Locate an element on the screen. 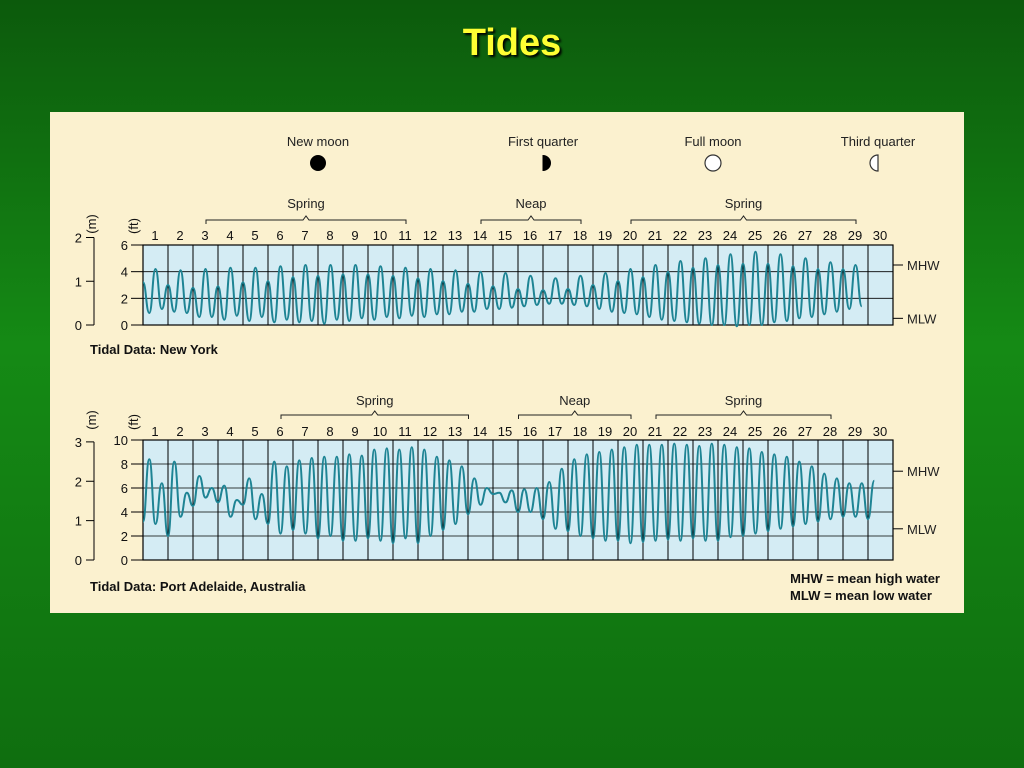  day-tick-label: 15 is located at coordinates (505, 431).